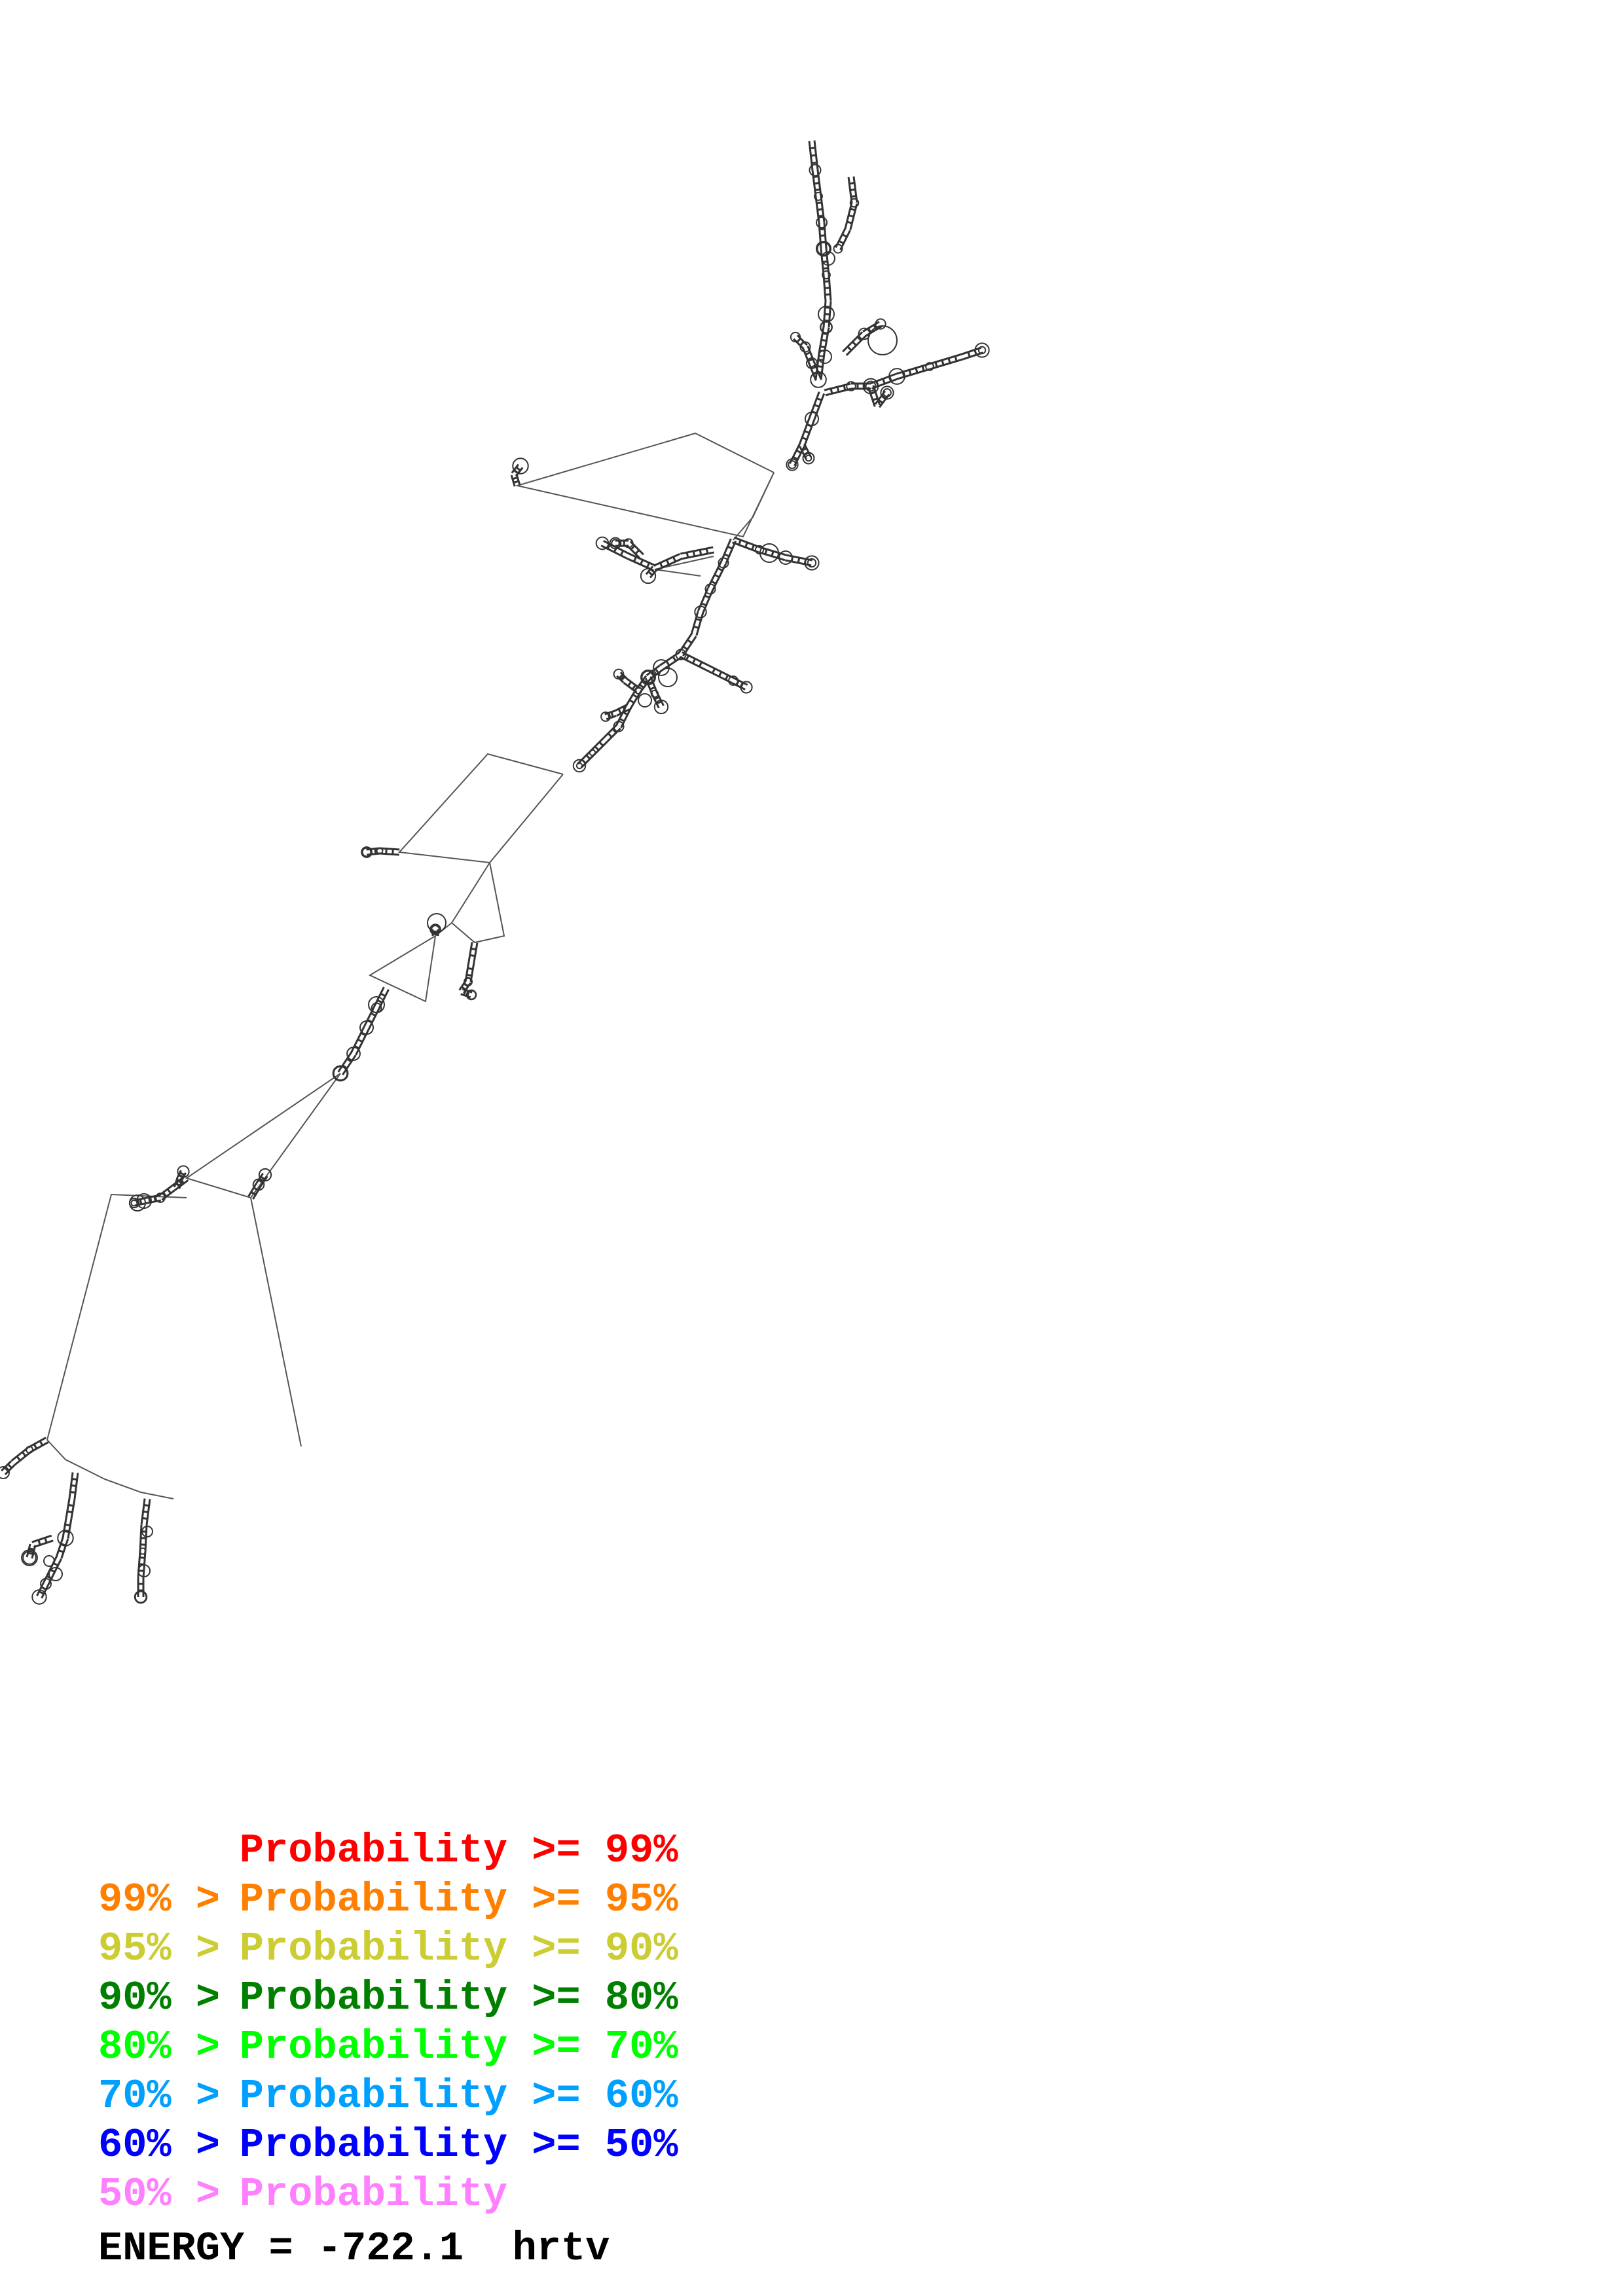 Image resolution: width=1623 pixels, height=2296 pixels. I want to click on legend-threshold: >= 95%, so click(605, 1899).